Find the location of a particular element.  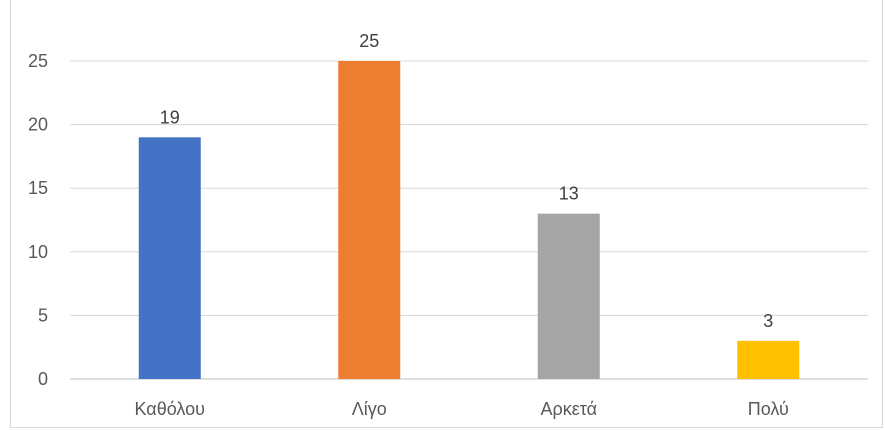

y-tick-label: 10 is located at coordinates (38, 252).